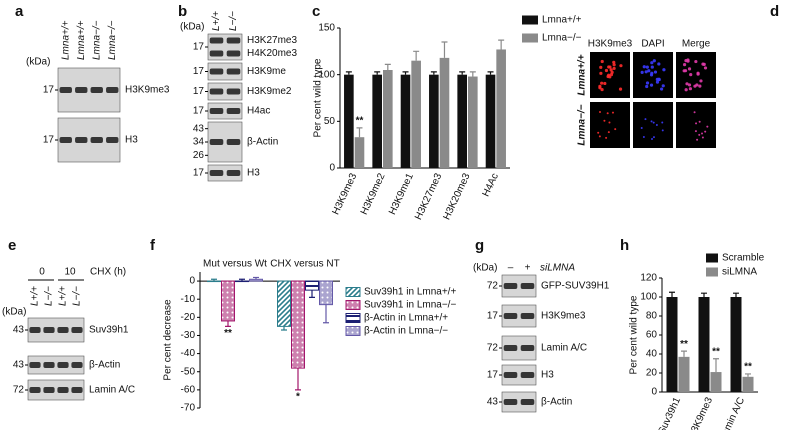  What do you see at coordinates (81, 40) in the screenshot?
I see `lane-label: Lmna+/+` at bounding box center [81, 40].